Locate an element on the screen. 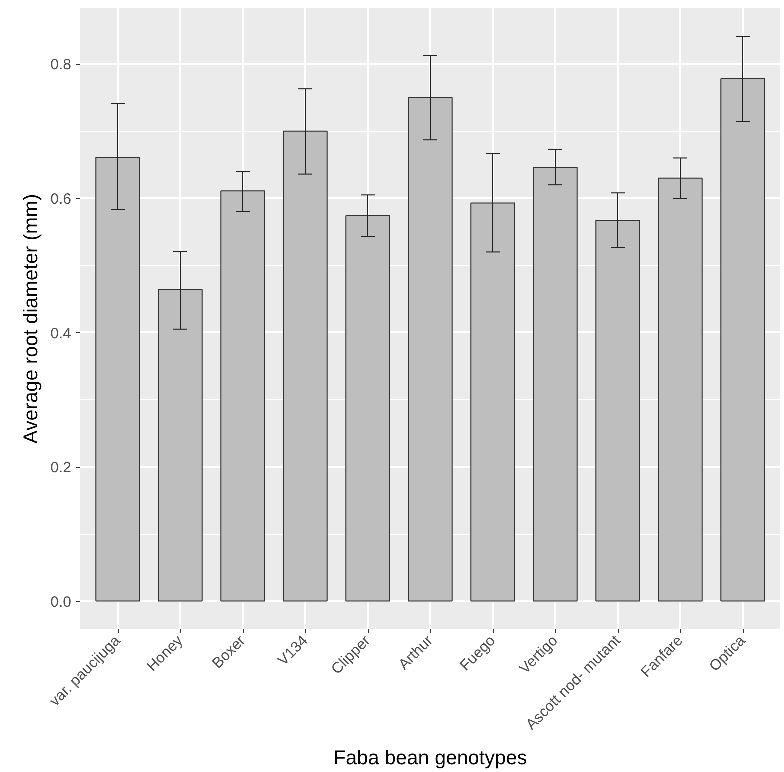 The image size is (784, 772). y-tick-label: 0.0 is located at coordinates (61, 602).